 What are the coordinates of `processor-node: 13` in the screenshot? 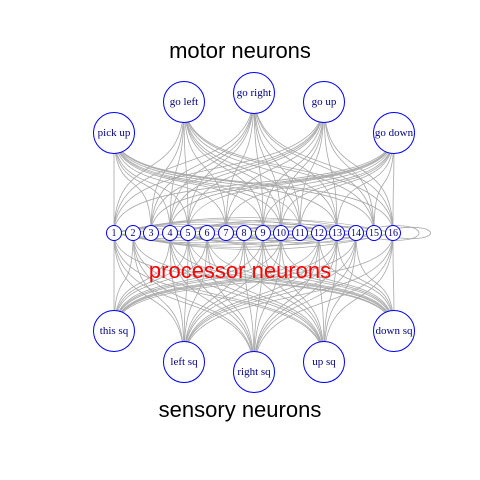 It's located at (337, 233).